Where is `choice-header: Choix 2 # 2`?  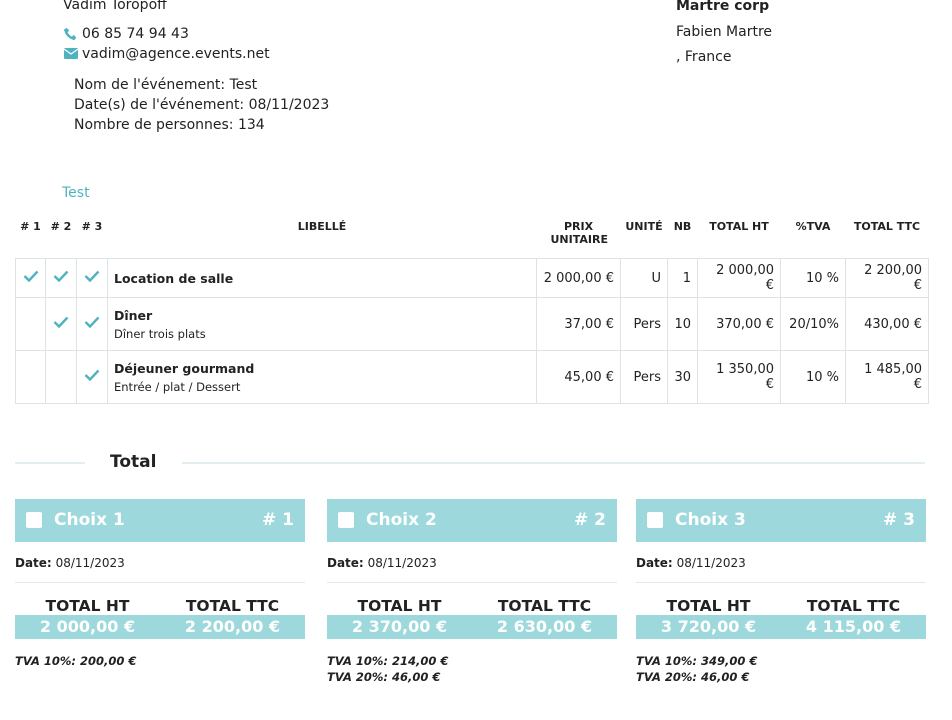
choice-header: Choix 2 # 2 is located at coordinates (472, 520).